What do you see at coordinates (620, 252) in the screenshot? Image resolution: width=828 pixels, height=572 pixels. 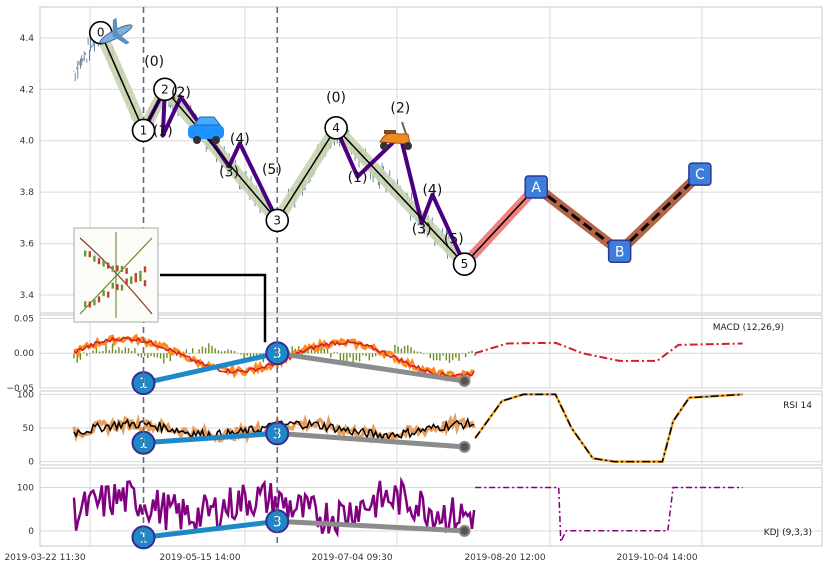 I see `forecast-marker-label: B` at bounding box center [620, 252].